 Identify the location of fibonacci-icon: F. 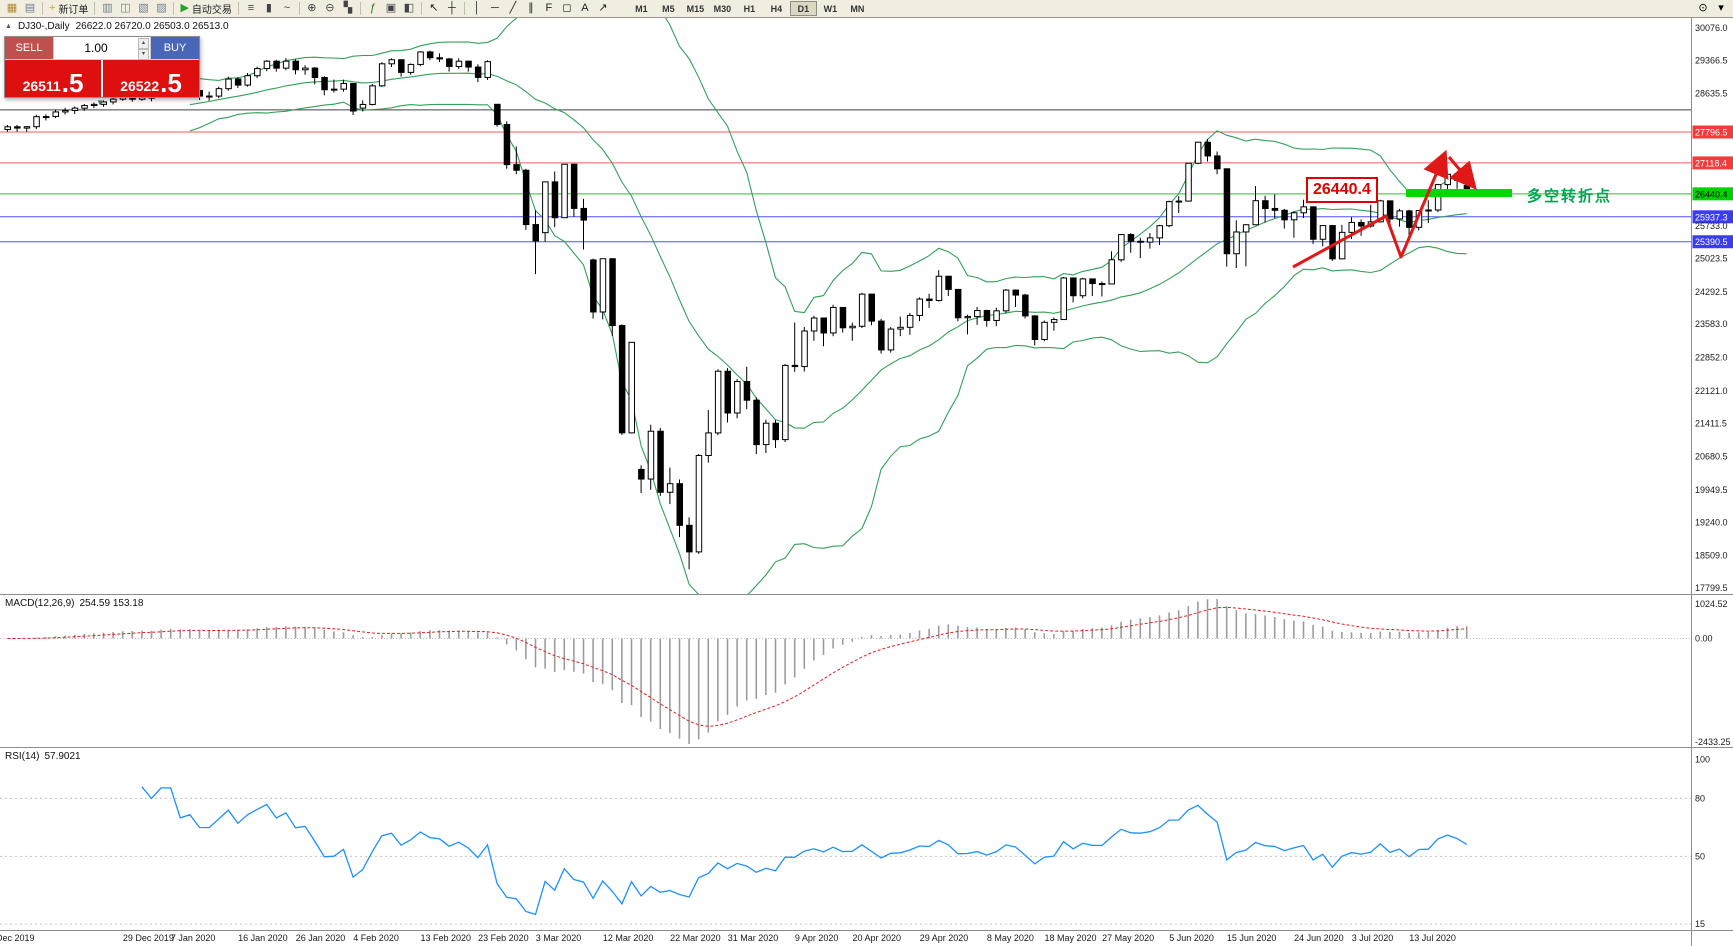
(549, 8).